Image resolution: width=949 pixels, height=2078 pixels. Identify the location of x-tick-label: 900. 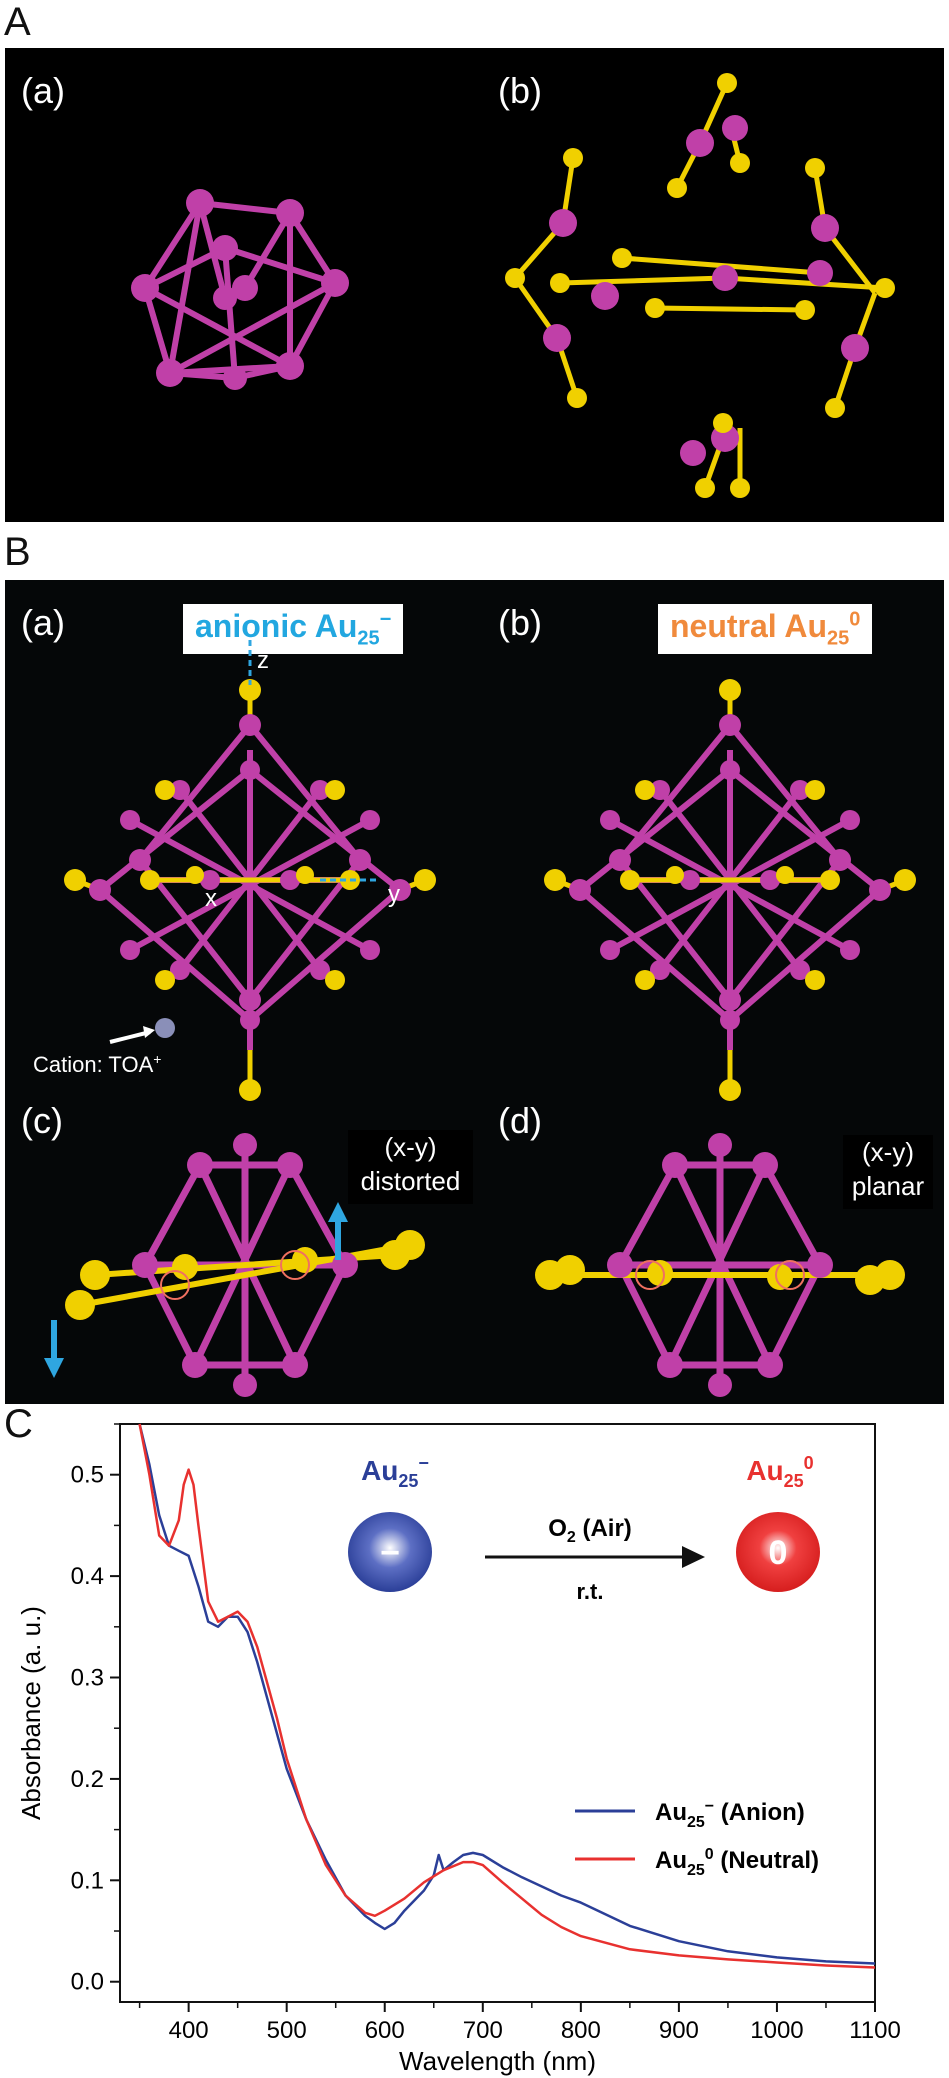
(679, 2030).